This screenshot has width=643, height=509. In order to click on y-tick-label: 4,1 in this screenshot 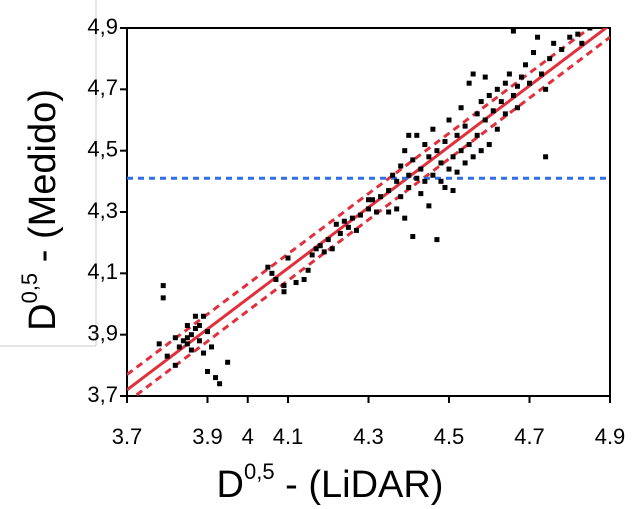, I will do `click(102, 271)`.